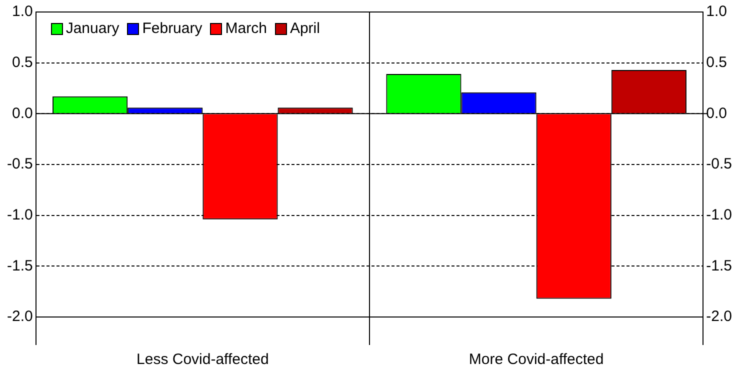 Image resolution: width=739 pixels, height=385 pixels. Describe the element at coordinates (22, 62) in the screenshot. I see `y-tick-label: 0.5` at that location.